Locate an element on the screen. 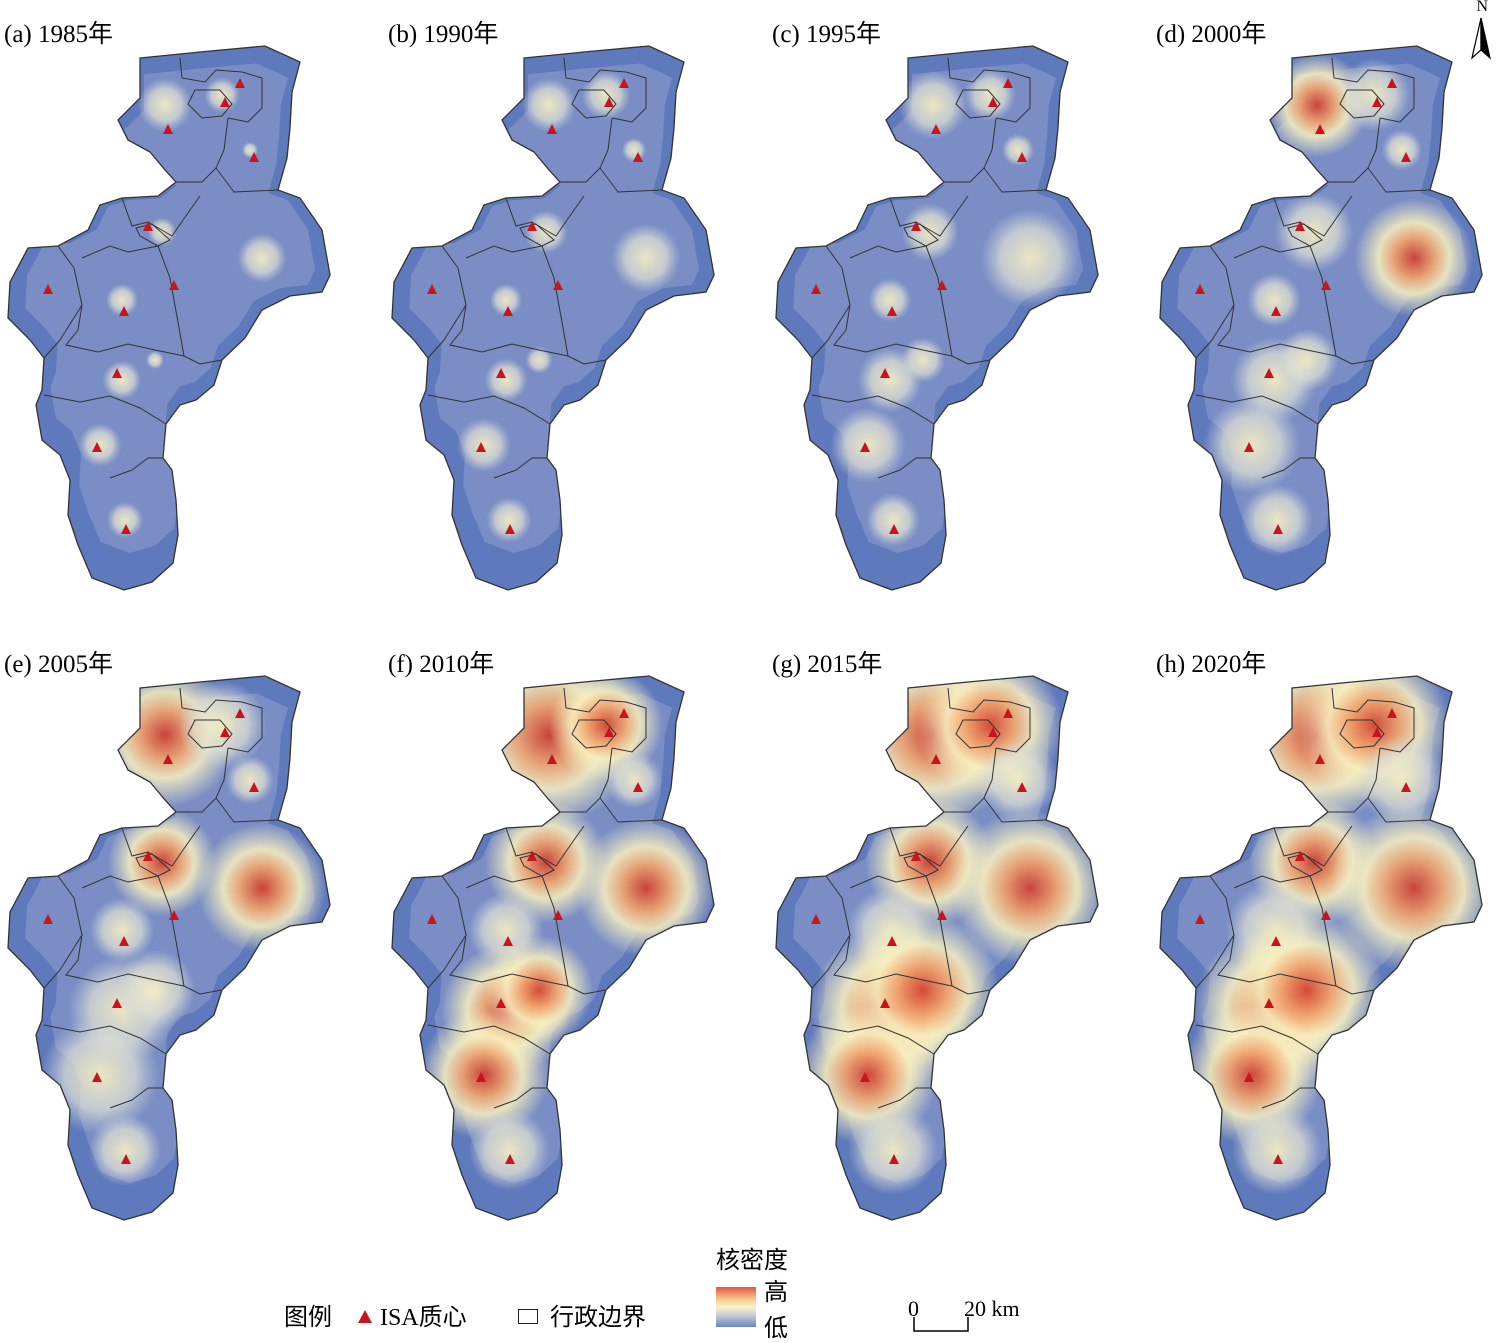  legend-isa-item: ISA质心 is located at coordinates (412, 1314).